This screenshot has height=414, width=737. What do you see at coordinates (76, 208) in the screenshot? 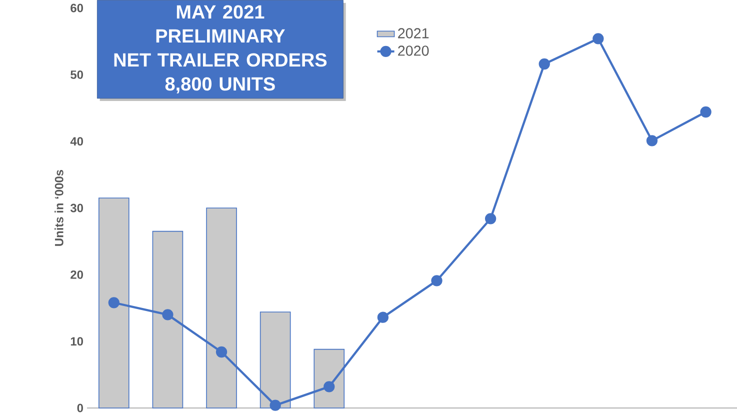
I see `y-tick-label: 30` at bounding box center [76, 208].